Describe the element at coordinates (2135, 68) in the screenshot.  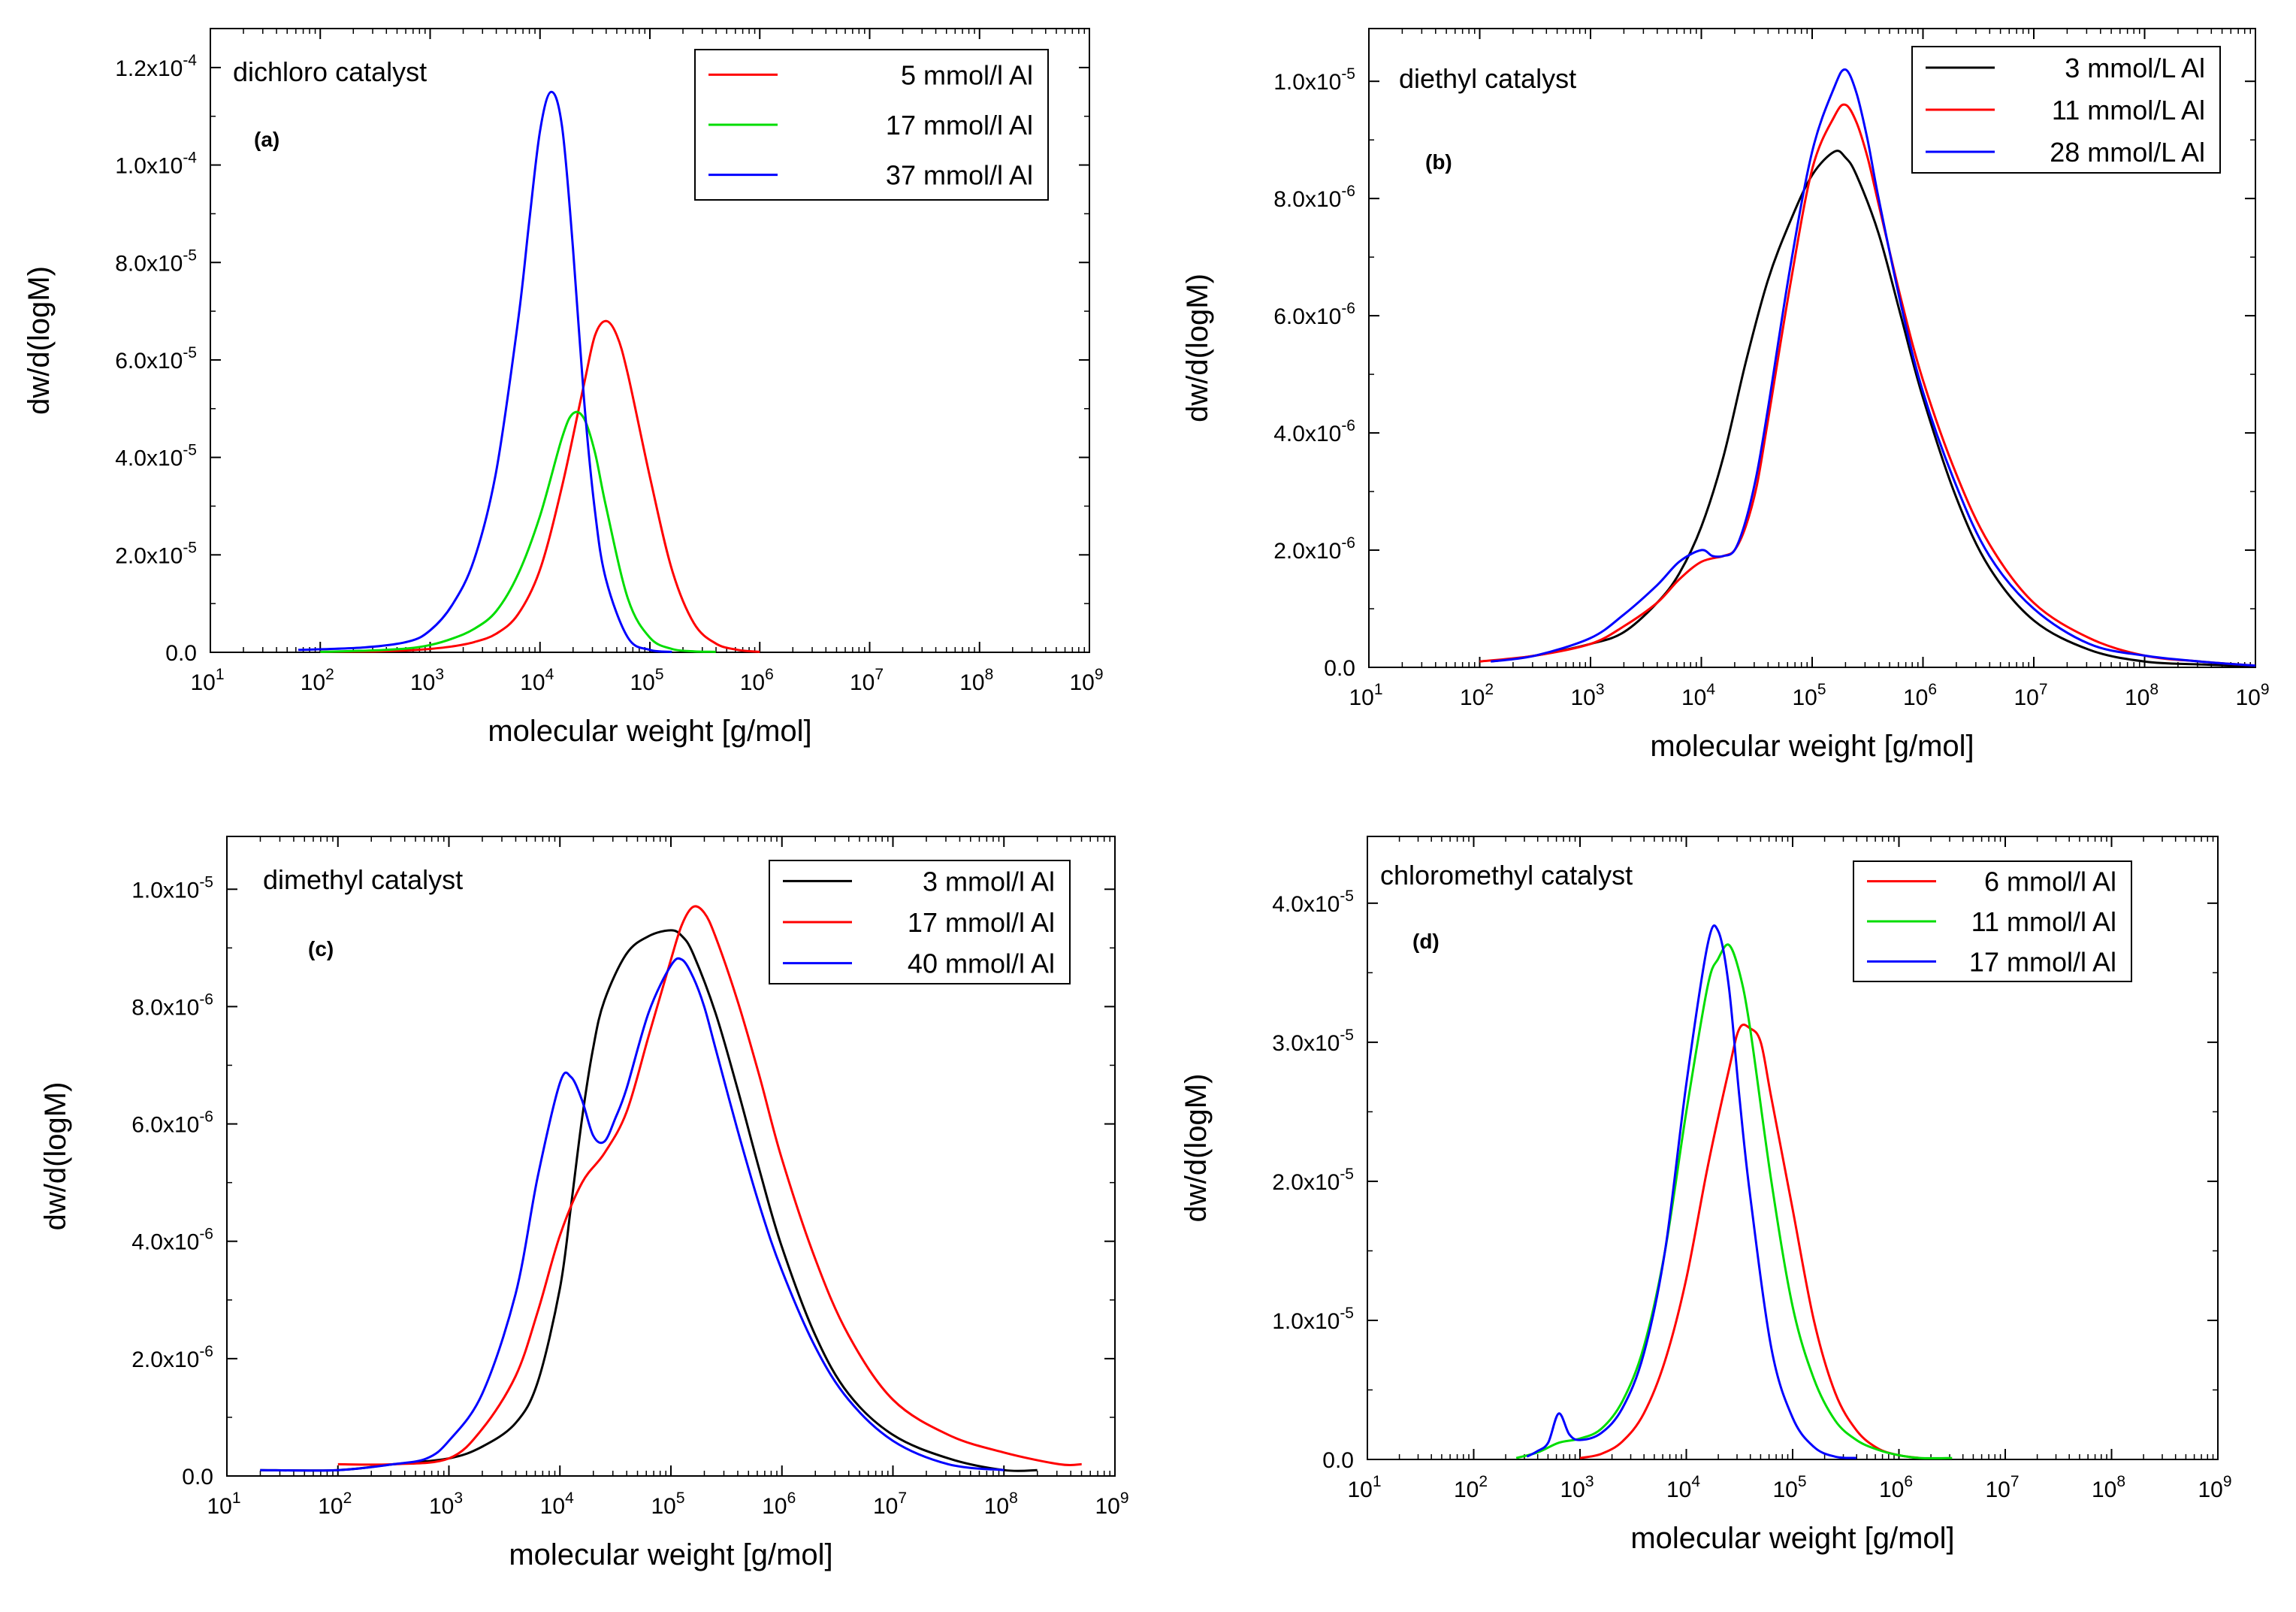
I see `legend-label: 3 mmol/L Al` at that location.